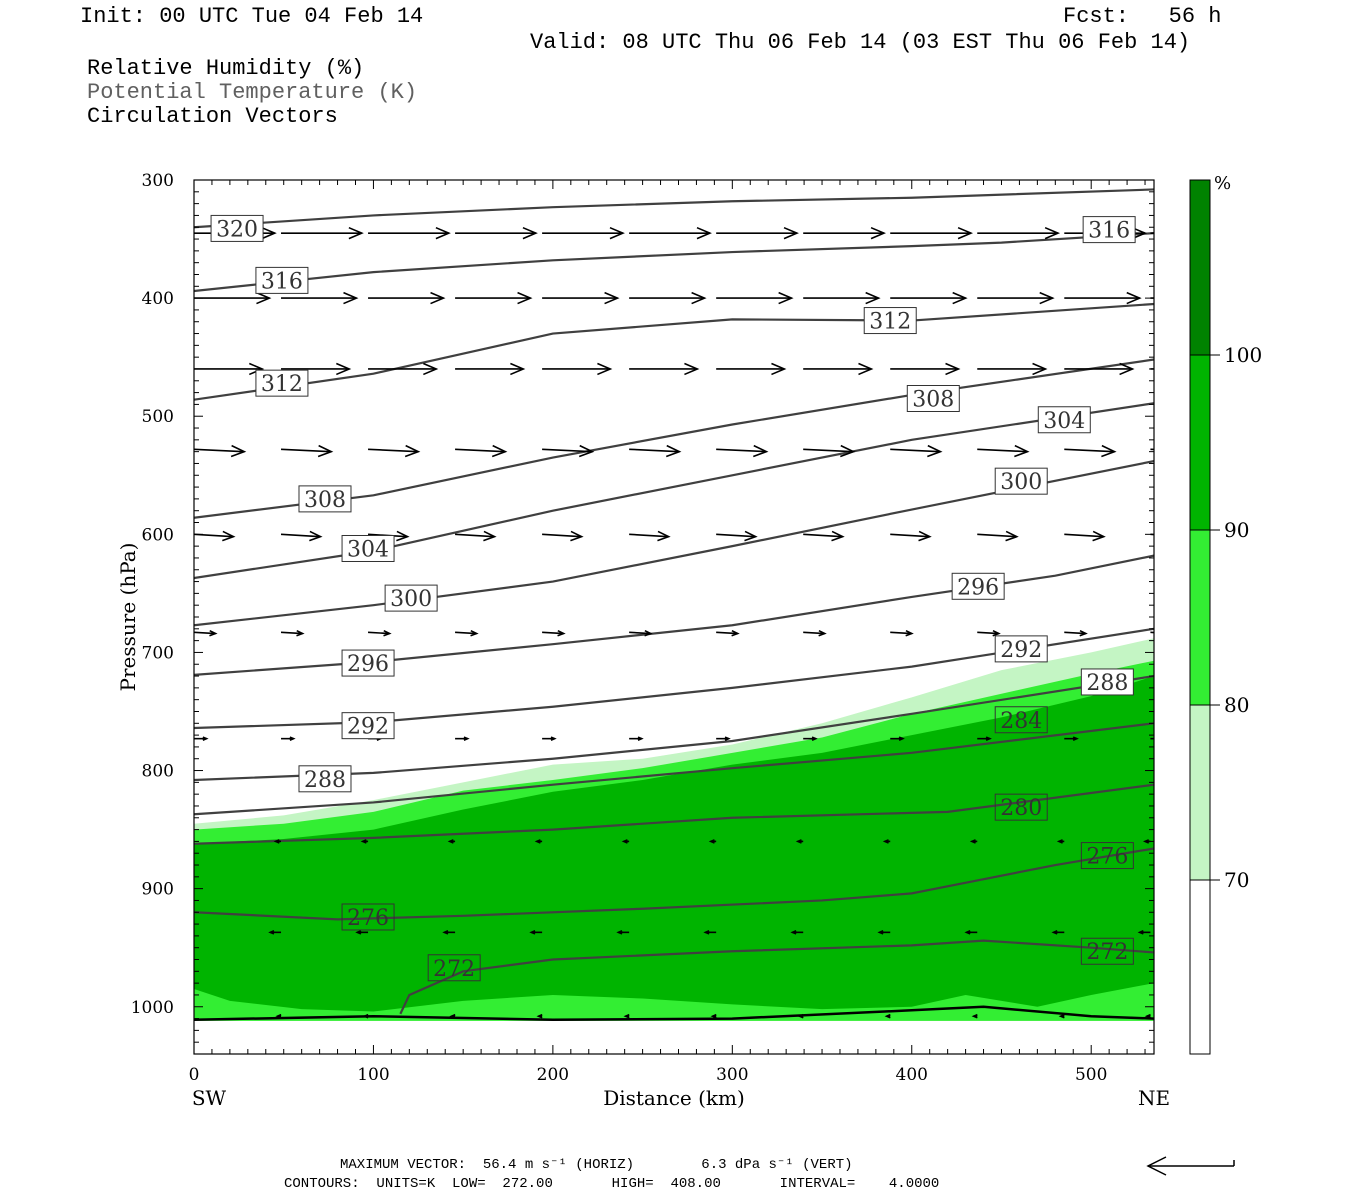  What do you see at coordinates (1109, 230) in the screenshot?
I see `theta-label-316: 316` at bounding box center [1109, 230].